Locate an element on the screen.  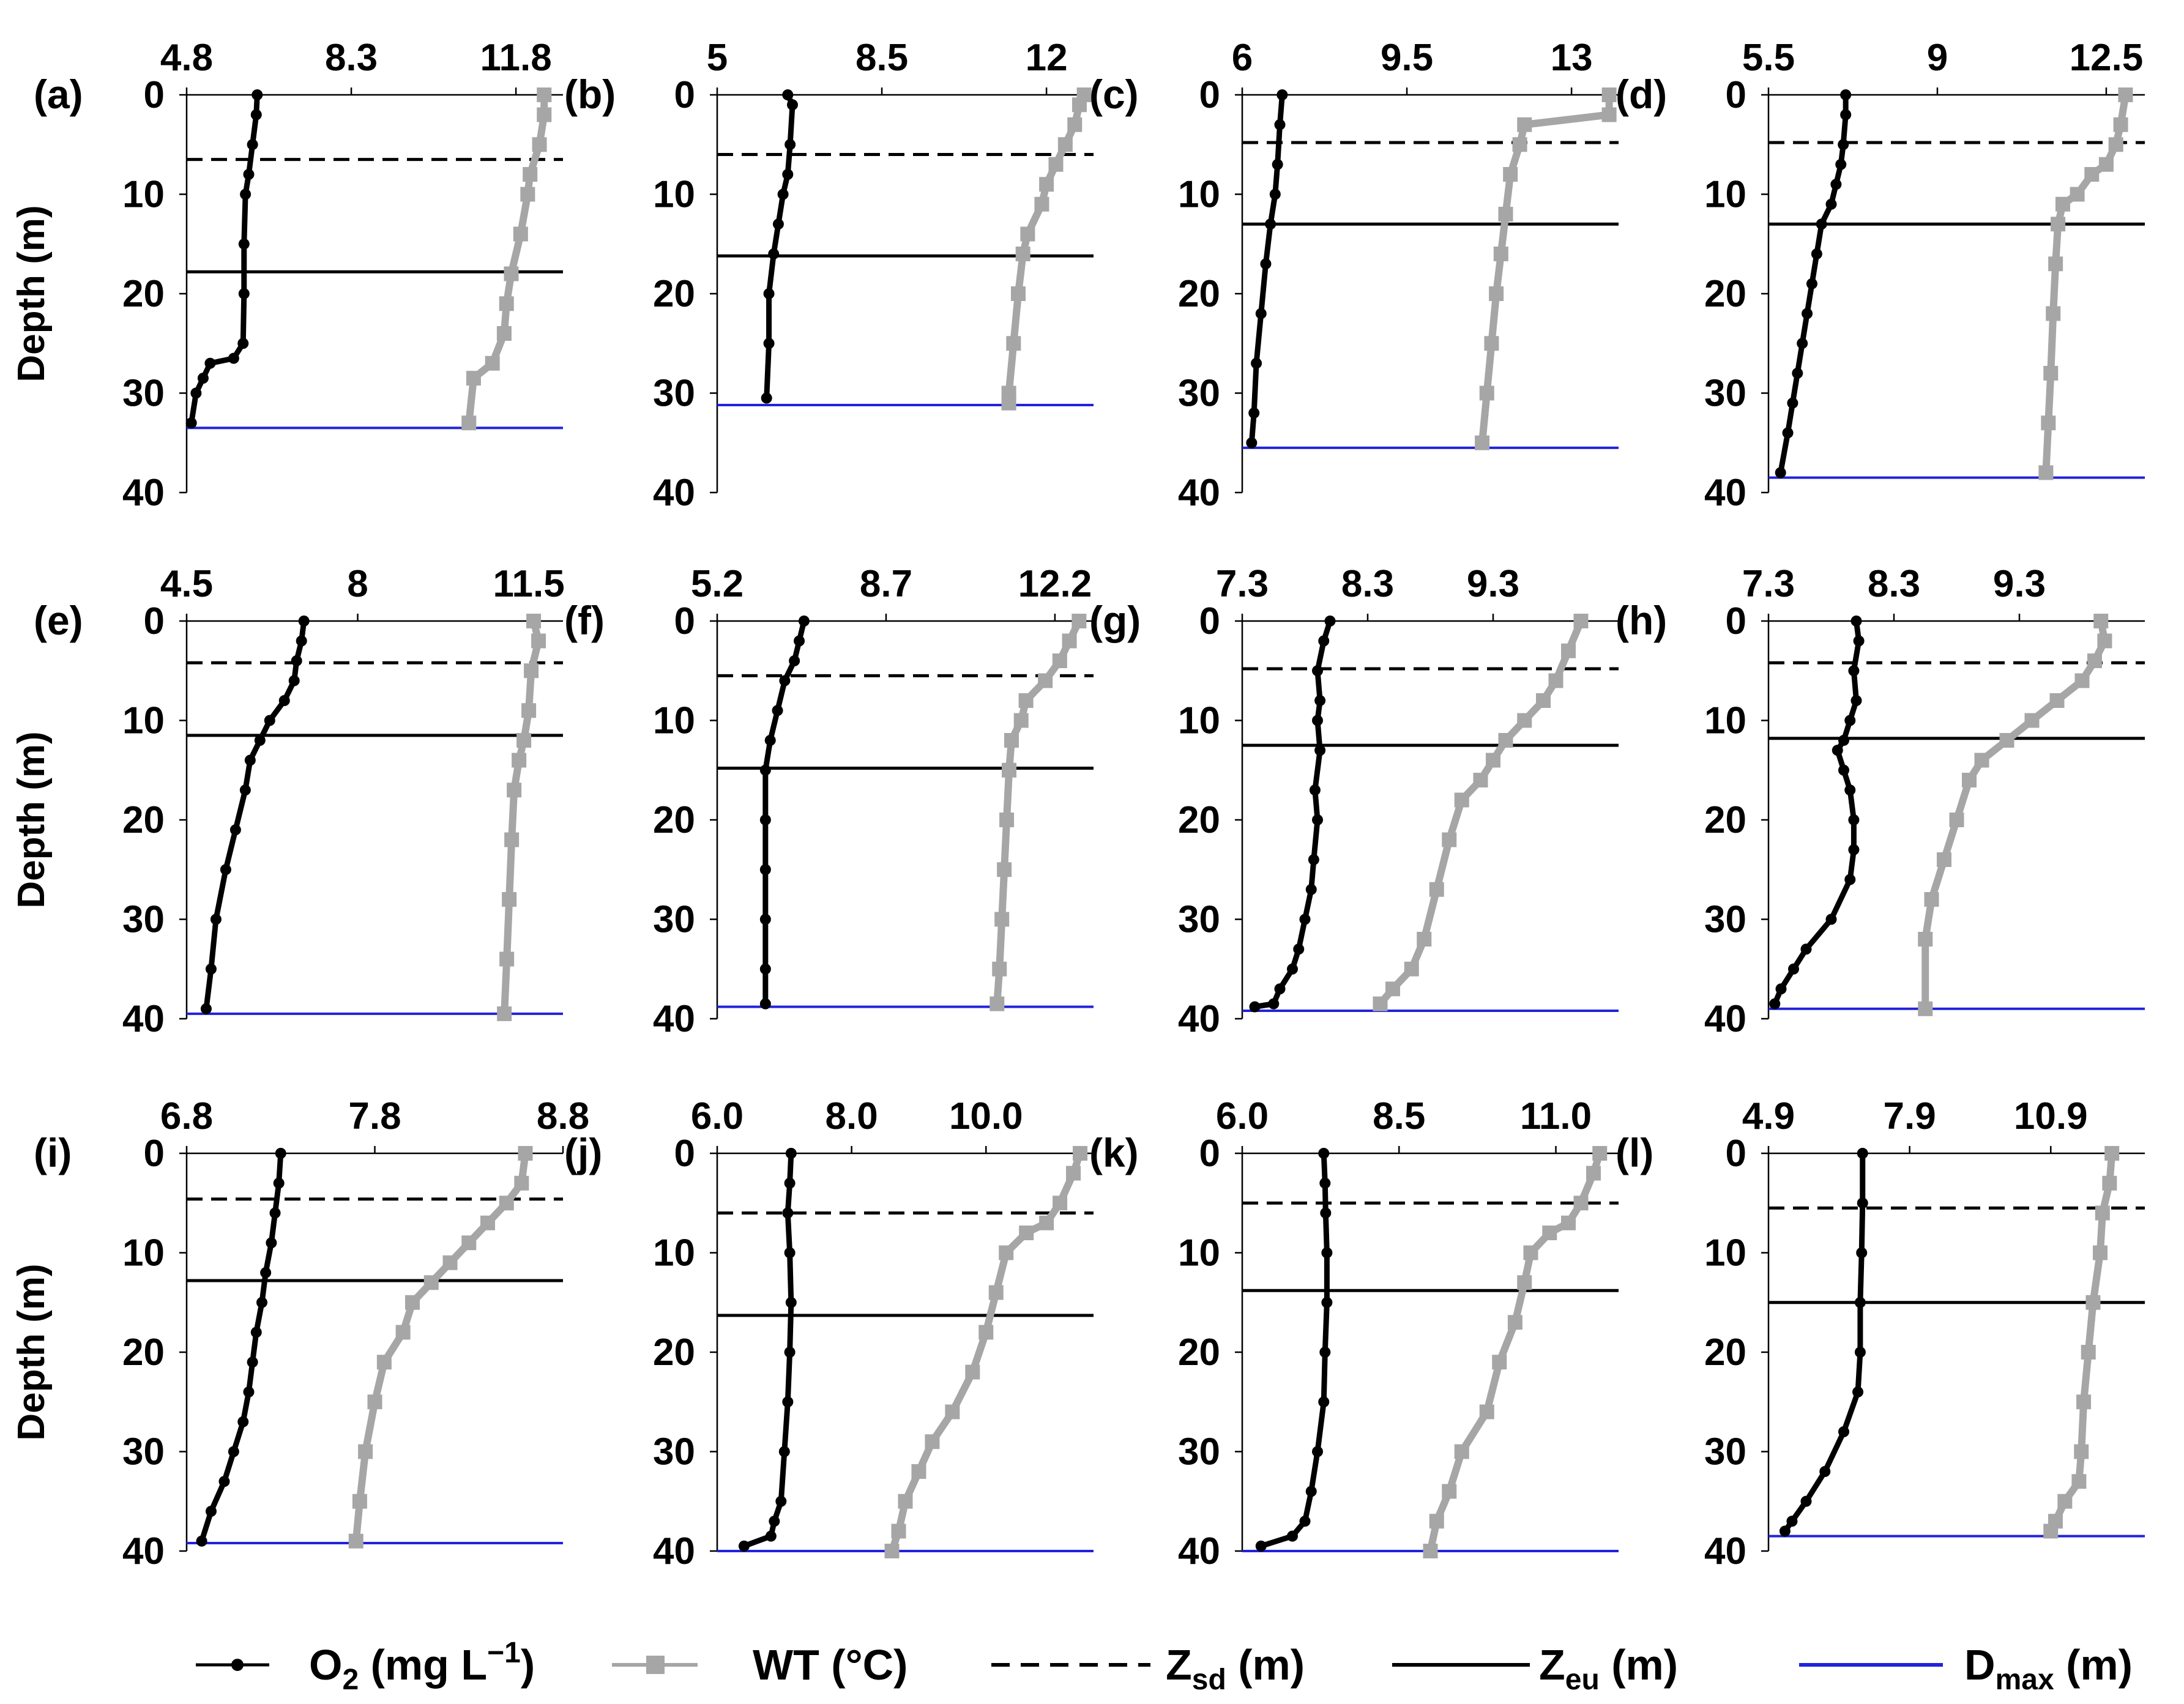
x-tick-label: 7.3 is located at coordinates (1768, 584).